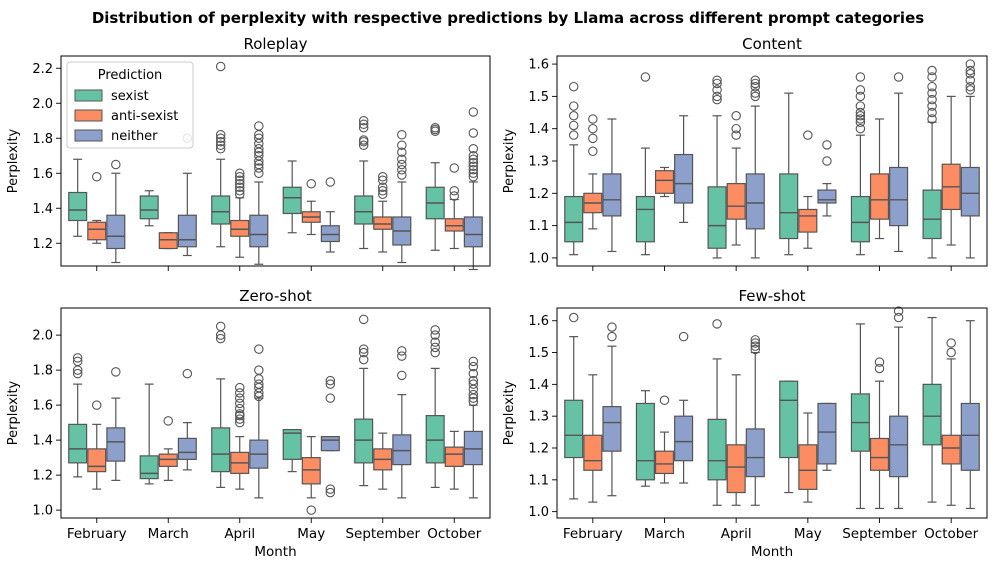 The width and height of the screenshot is (996, 569). What do you see at coordinates (134, 136) in the screenshot?
I see `legend-label-neither: neither` at bounding box center [134, 136].